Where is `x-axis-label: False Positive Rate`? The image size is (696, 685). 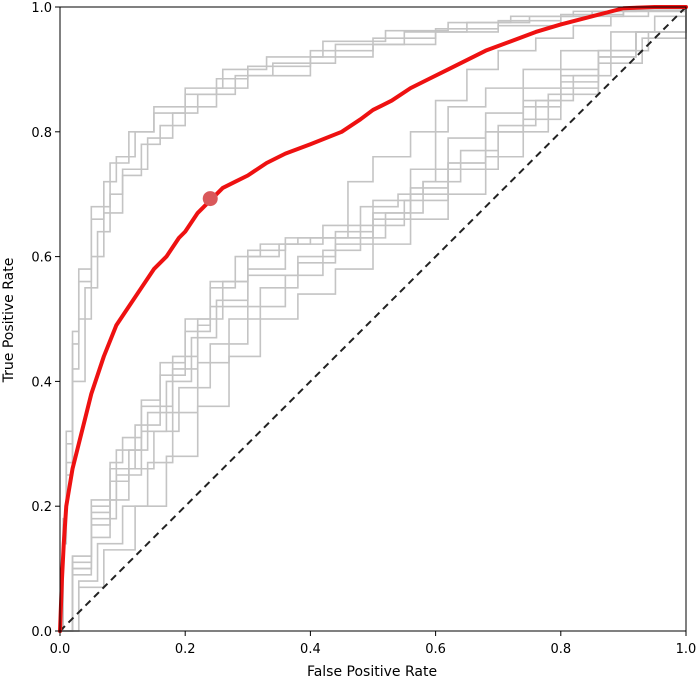
x-axis-label: False Positive Rate is located at coordinates (372, 672).